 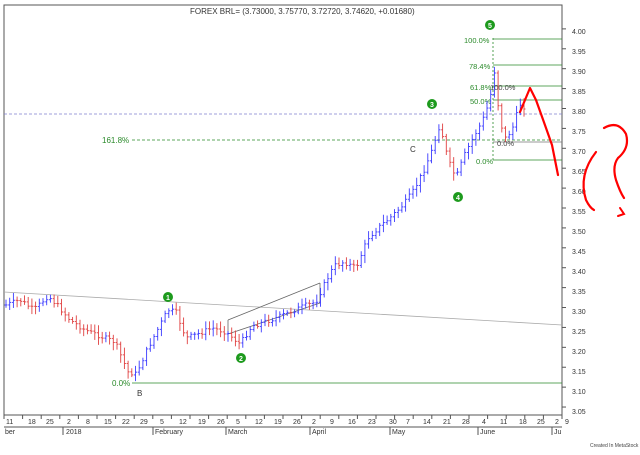 I want to click on credit-text: Created In MetaStock, so click(x=614, y=446).